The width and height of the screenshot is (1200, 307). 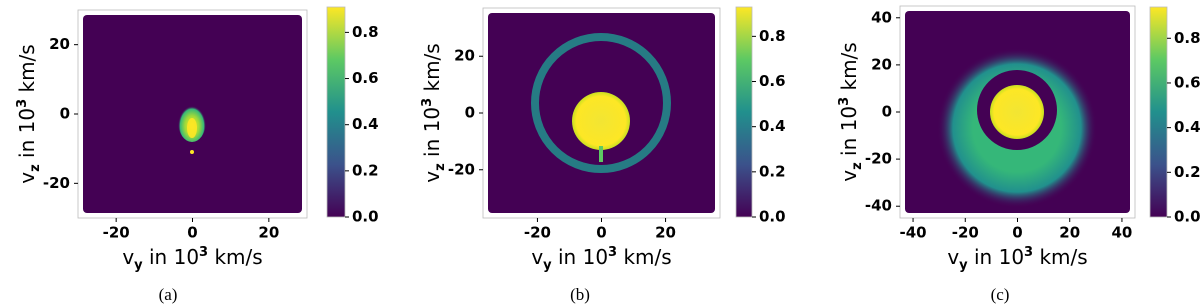 I want to click on blob-tip, so click(x=192, y=152).